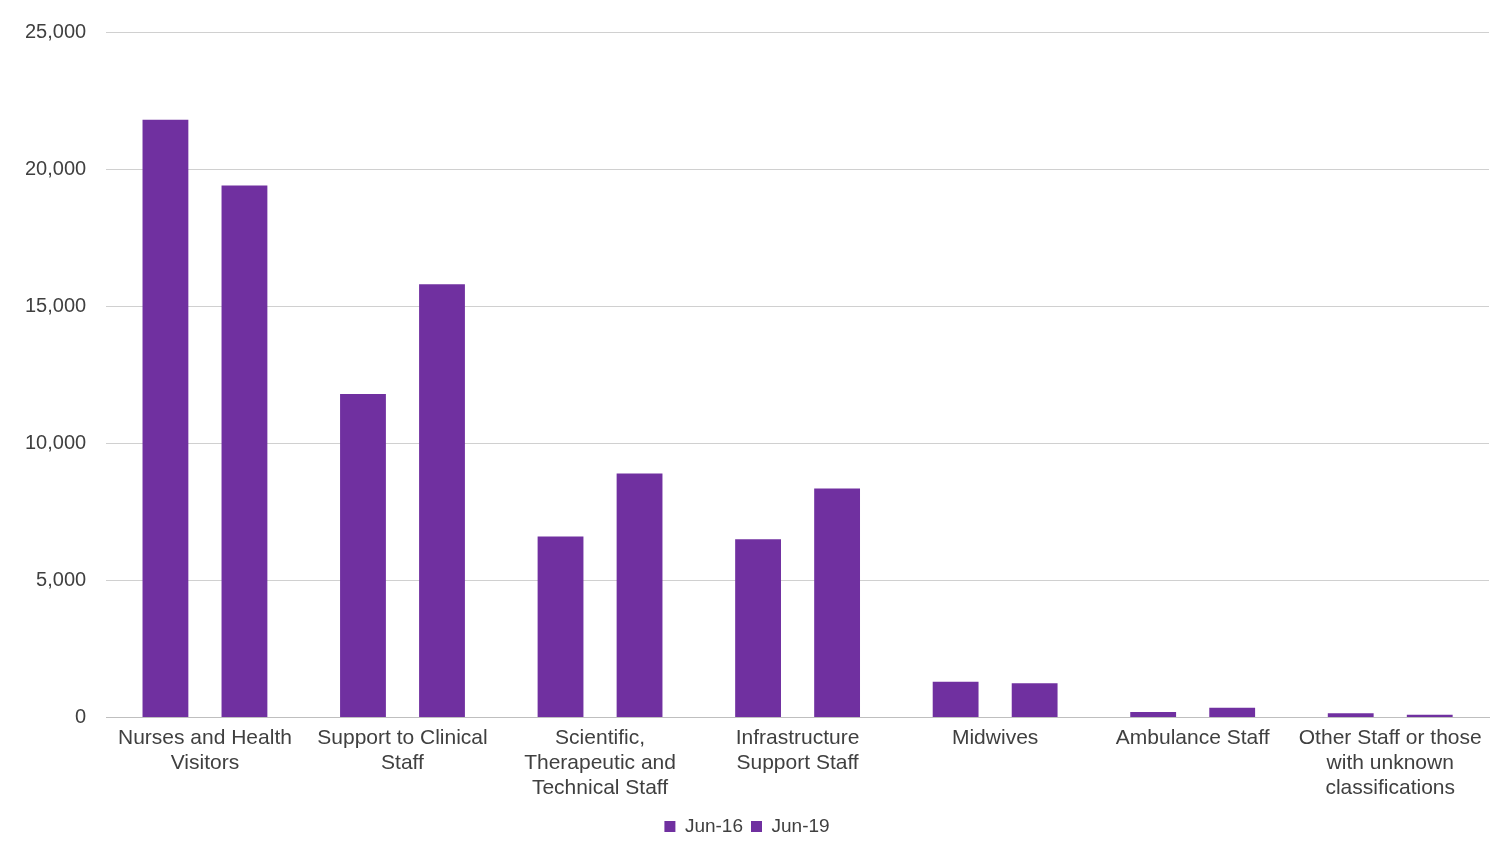 The height and width of the screenshot is (846, 1491). What do you see at coordinates (61, 578) in the screenshot?
I see `y-tick-label: 5,000` at bounding box center [61, 578].